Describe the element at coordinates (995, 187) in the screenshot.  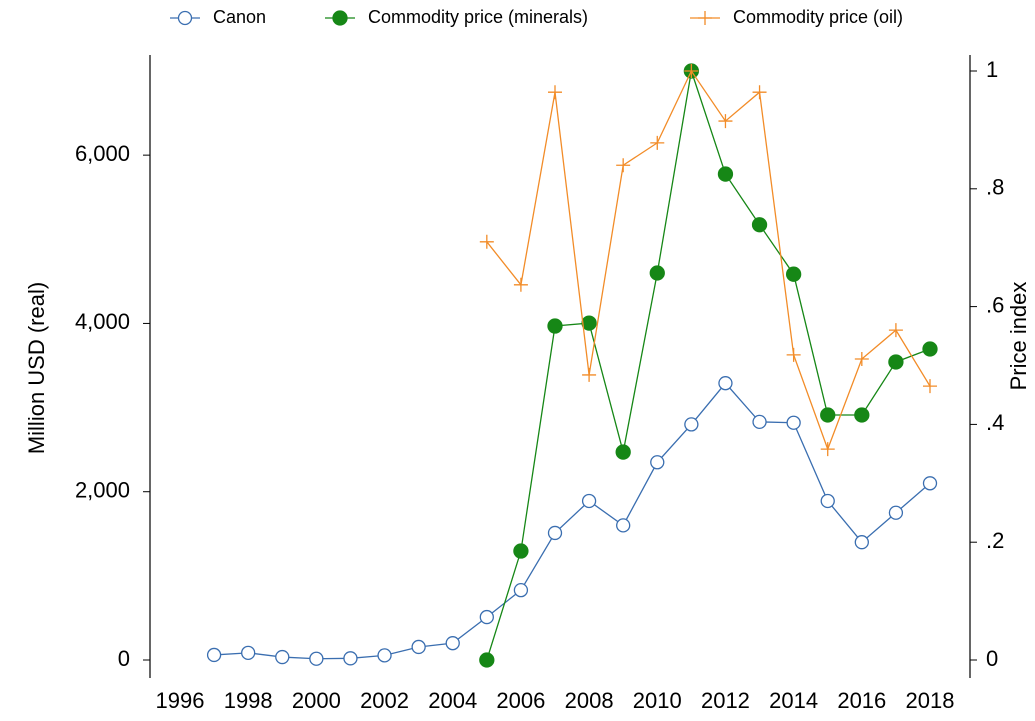
I see `y2-tick-label: .8` at that location.